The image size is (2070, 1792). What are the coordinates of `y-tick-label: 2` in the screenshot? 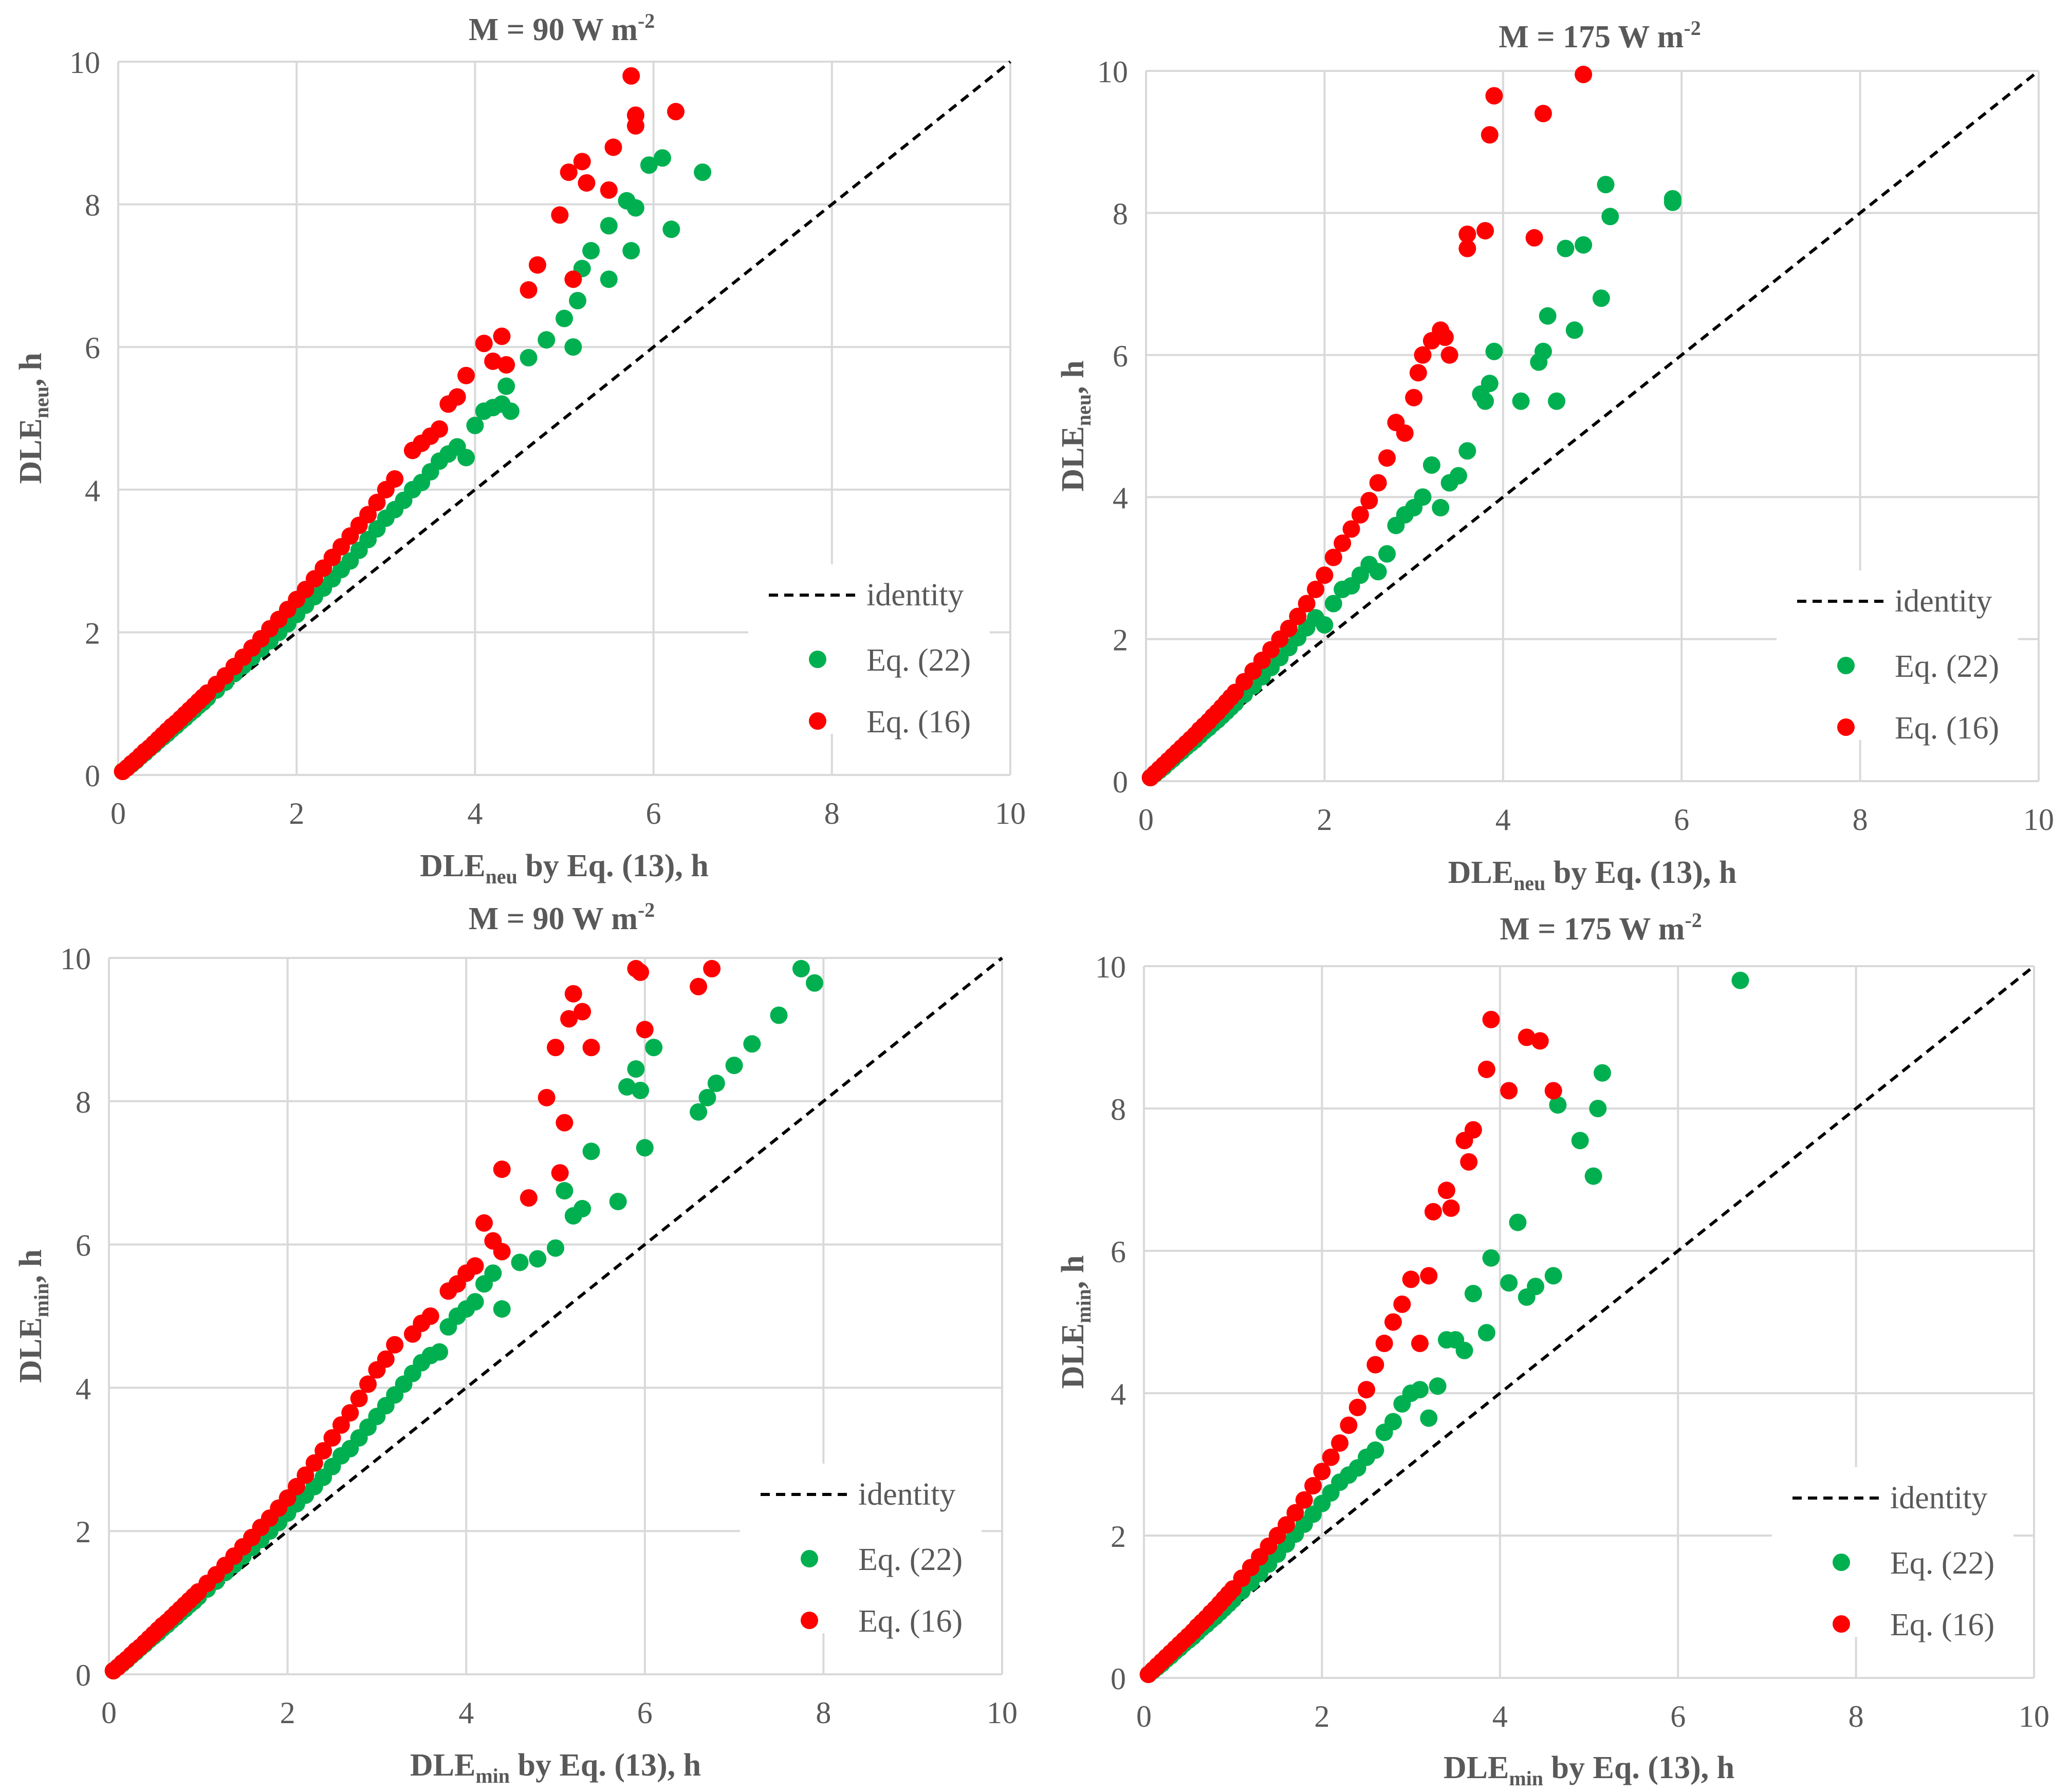 It's located at (92, 633).